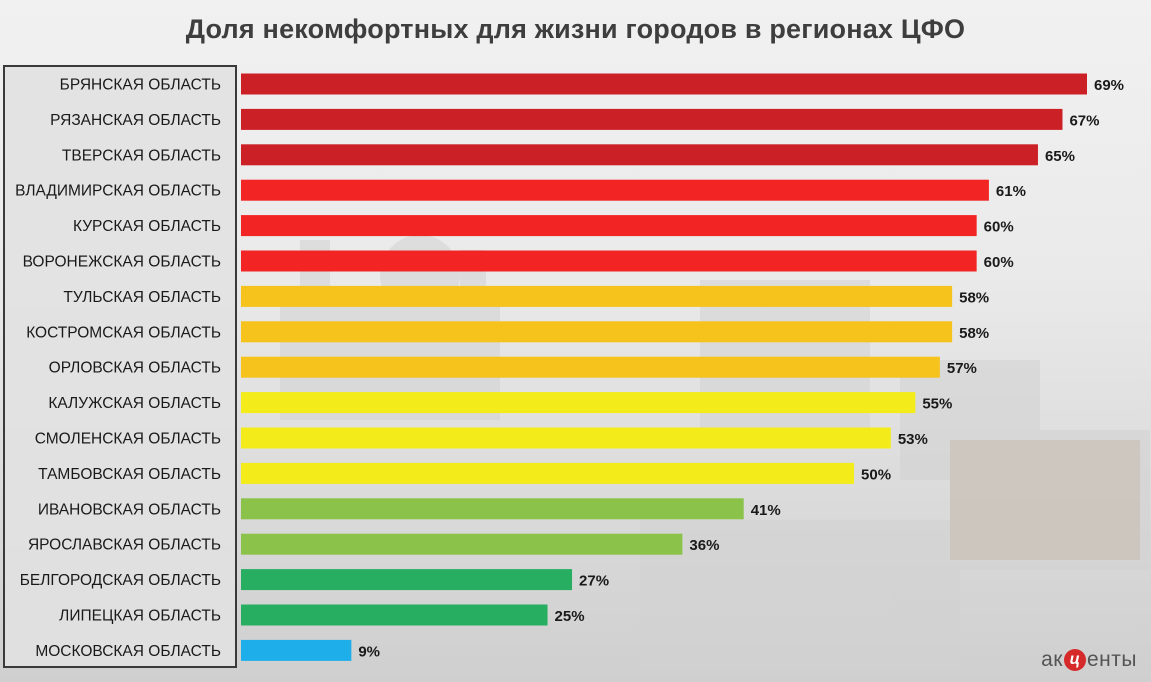 The width and height of the screenshot is (1151, 682). Describe the element at coordinates (129, 509) in the screenshot. I see `category-label: ИВАНОВСКАЯ ОБЛАСТЬ` at that location.